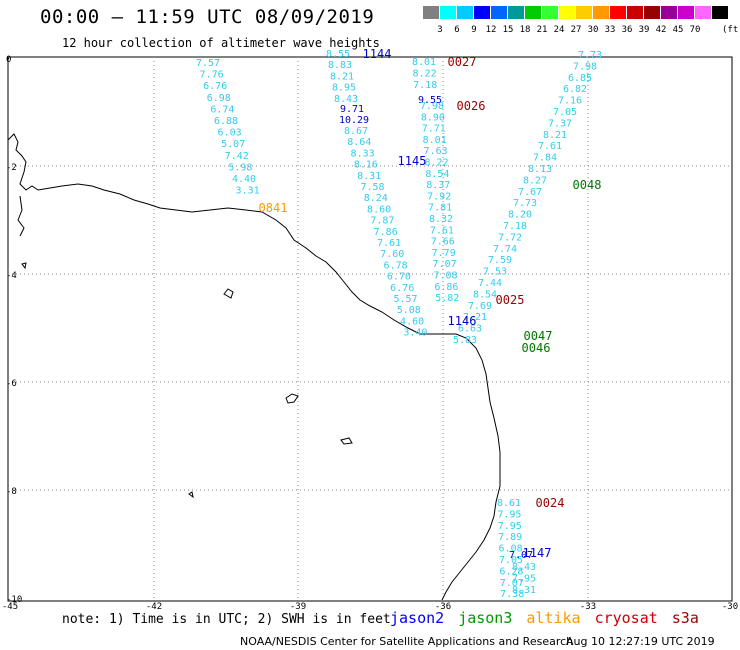 The width and height of the screenshot is (740, 650). Describe the element at coordinates (580, 78) in the screenshot. I see `wave-height-value: 6.85` at that location.